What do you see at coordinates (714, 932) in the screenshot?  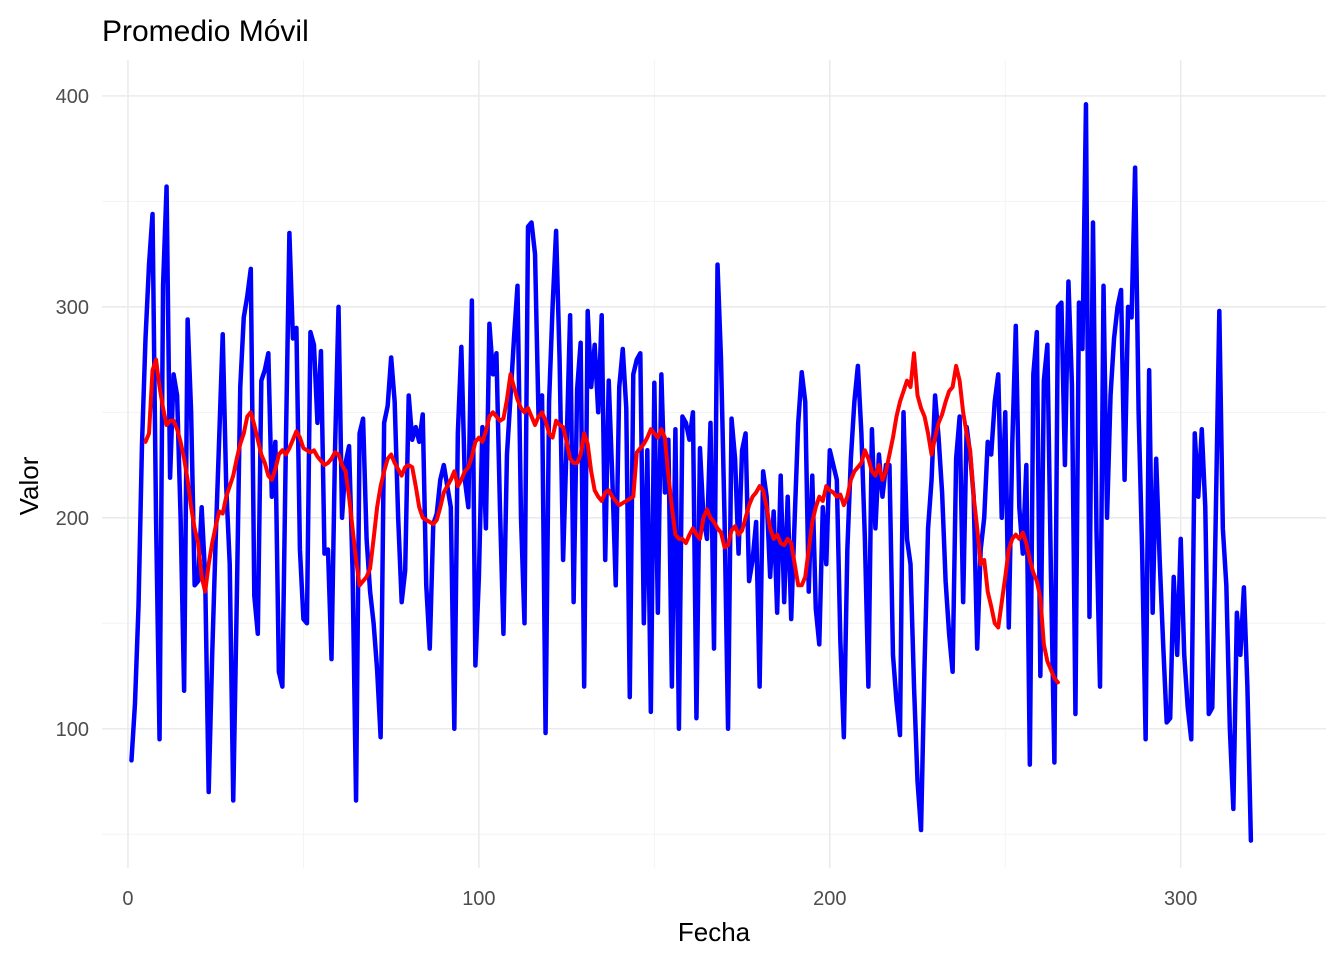 I see `x-axis-title: Fecha` at bounding box center [714, 932].